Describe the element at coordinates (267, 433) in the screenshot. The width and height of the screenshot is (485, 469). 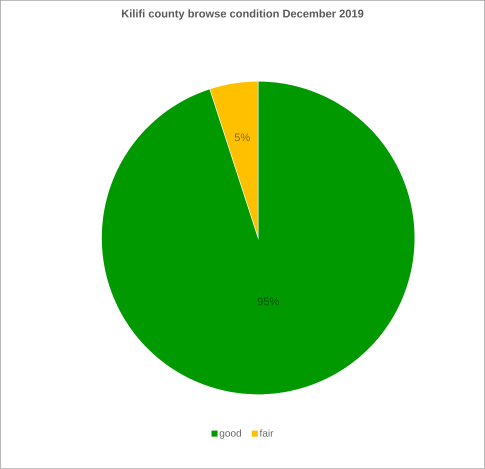
I see `legend-label: fair` at that location.